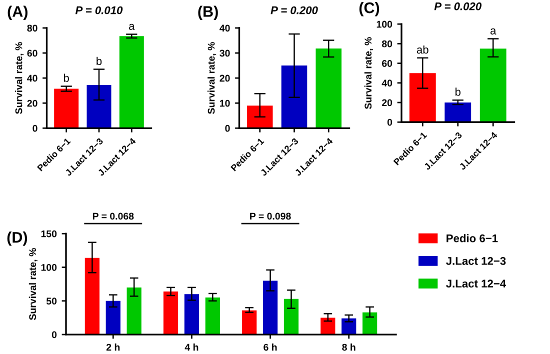 This screenshot has height=354, width=550. I want to click on text: P = 0.098, so click(270, 216).